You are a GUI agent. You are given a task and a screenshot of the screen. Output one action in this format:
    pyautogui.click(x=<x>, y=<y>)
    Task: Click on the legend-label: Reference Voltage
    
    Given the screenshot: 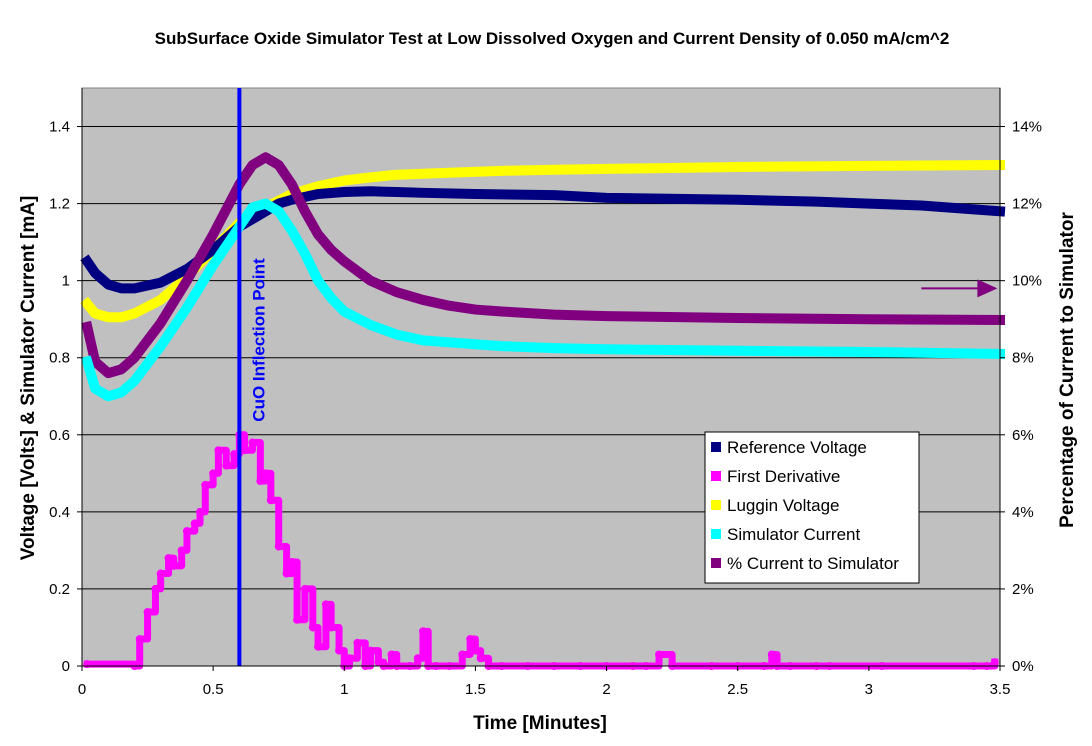 What is the action you would take?
    pyautogui.click(x=797, y=447)
    